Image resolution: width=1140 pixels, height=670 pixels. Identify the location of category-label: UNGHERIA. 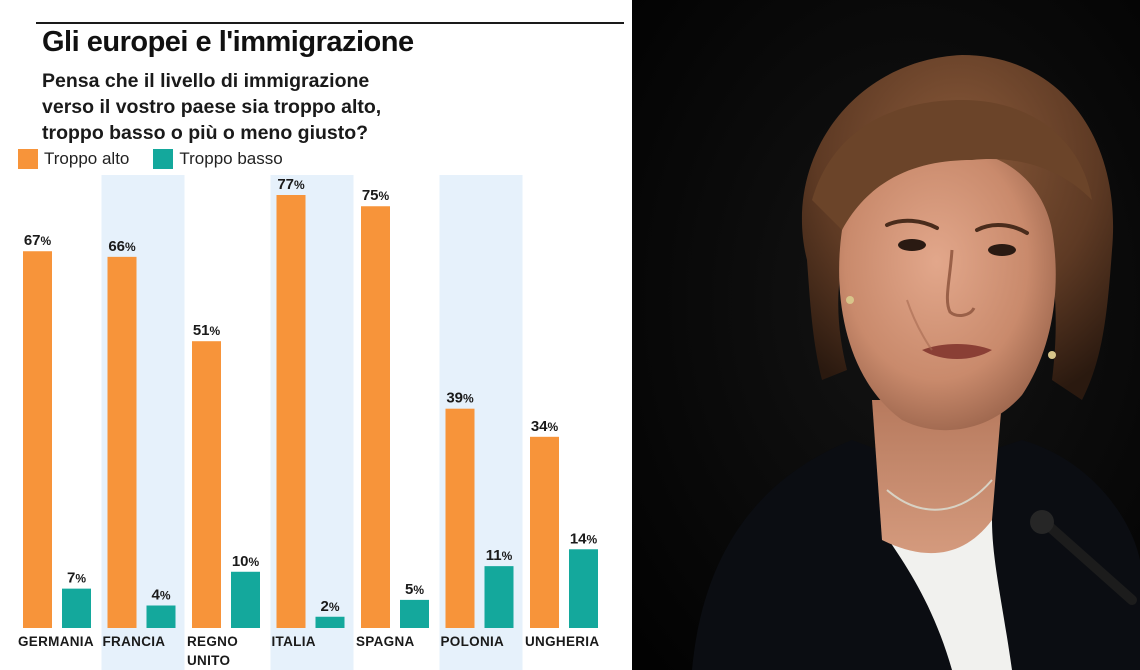
(562, 641).